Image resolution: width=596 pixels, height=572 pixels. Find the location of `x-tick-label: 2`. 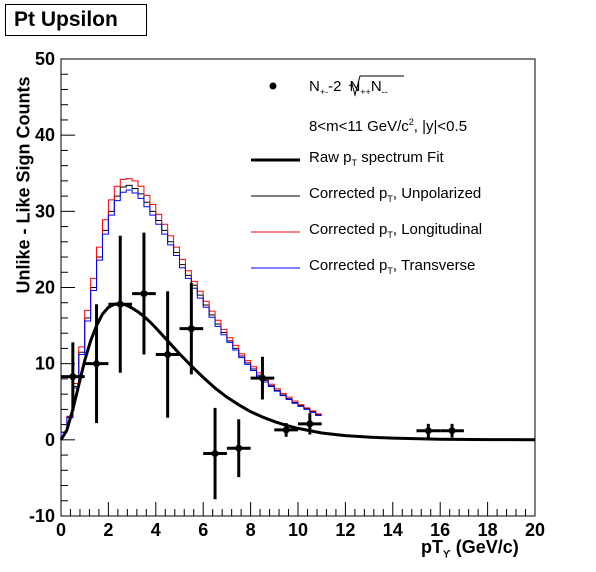

x-tick-label: 2 is located at coordinates (108, 530).